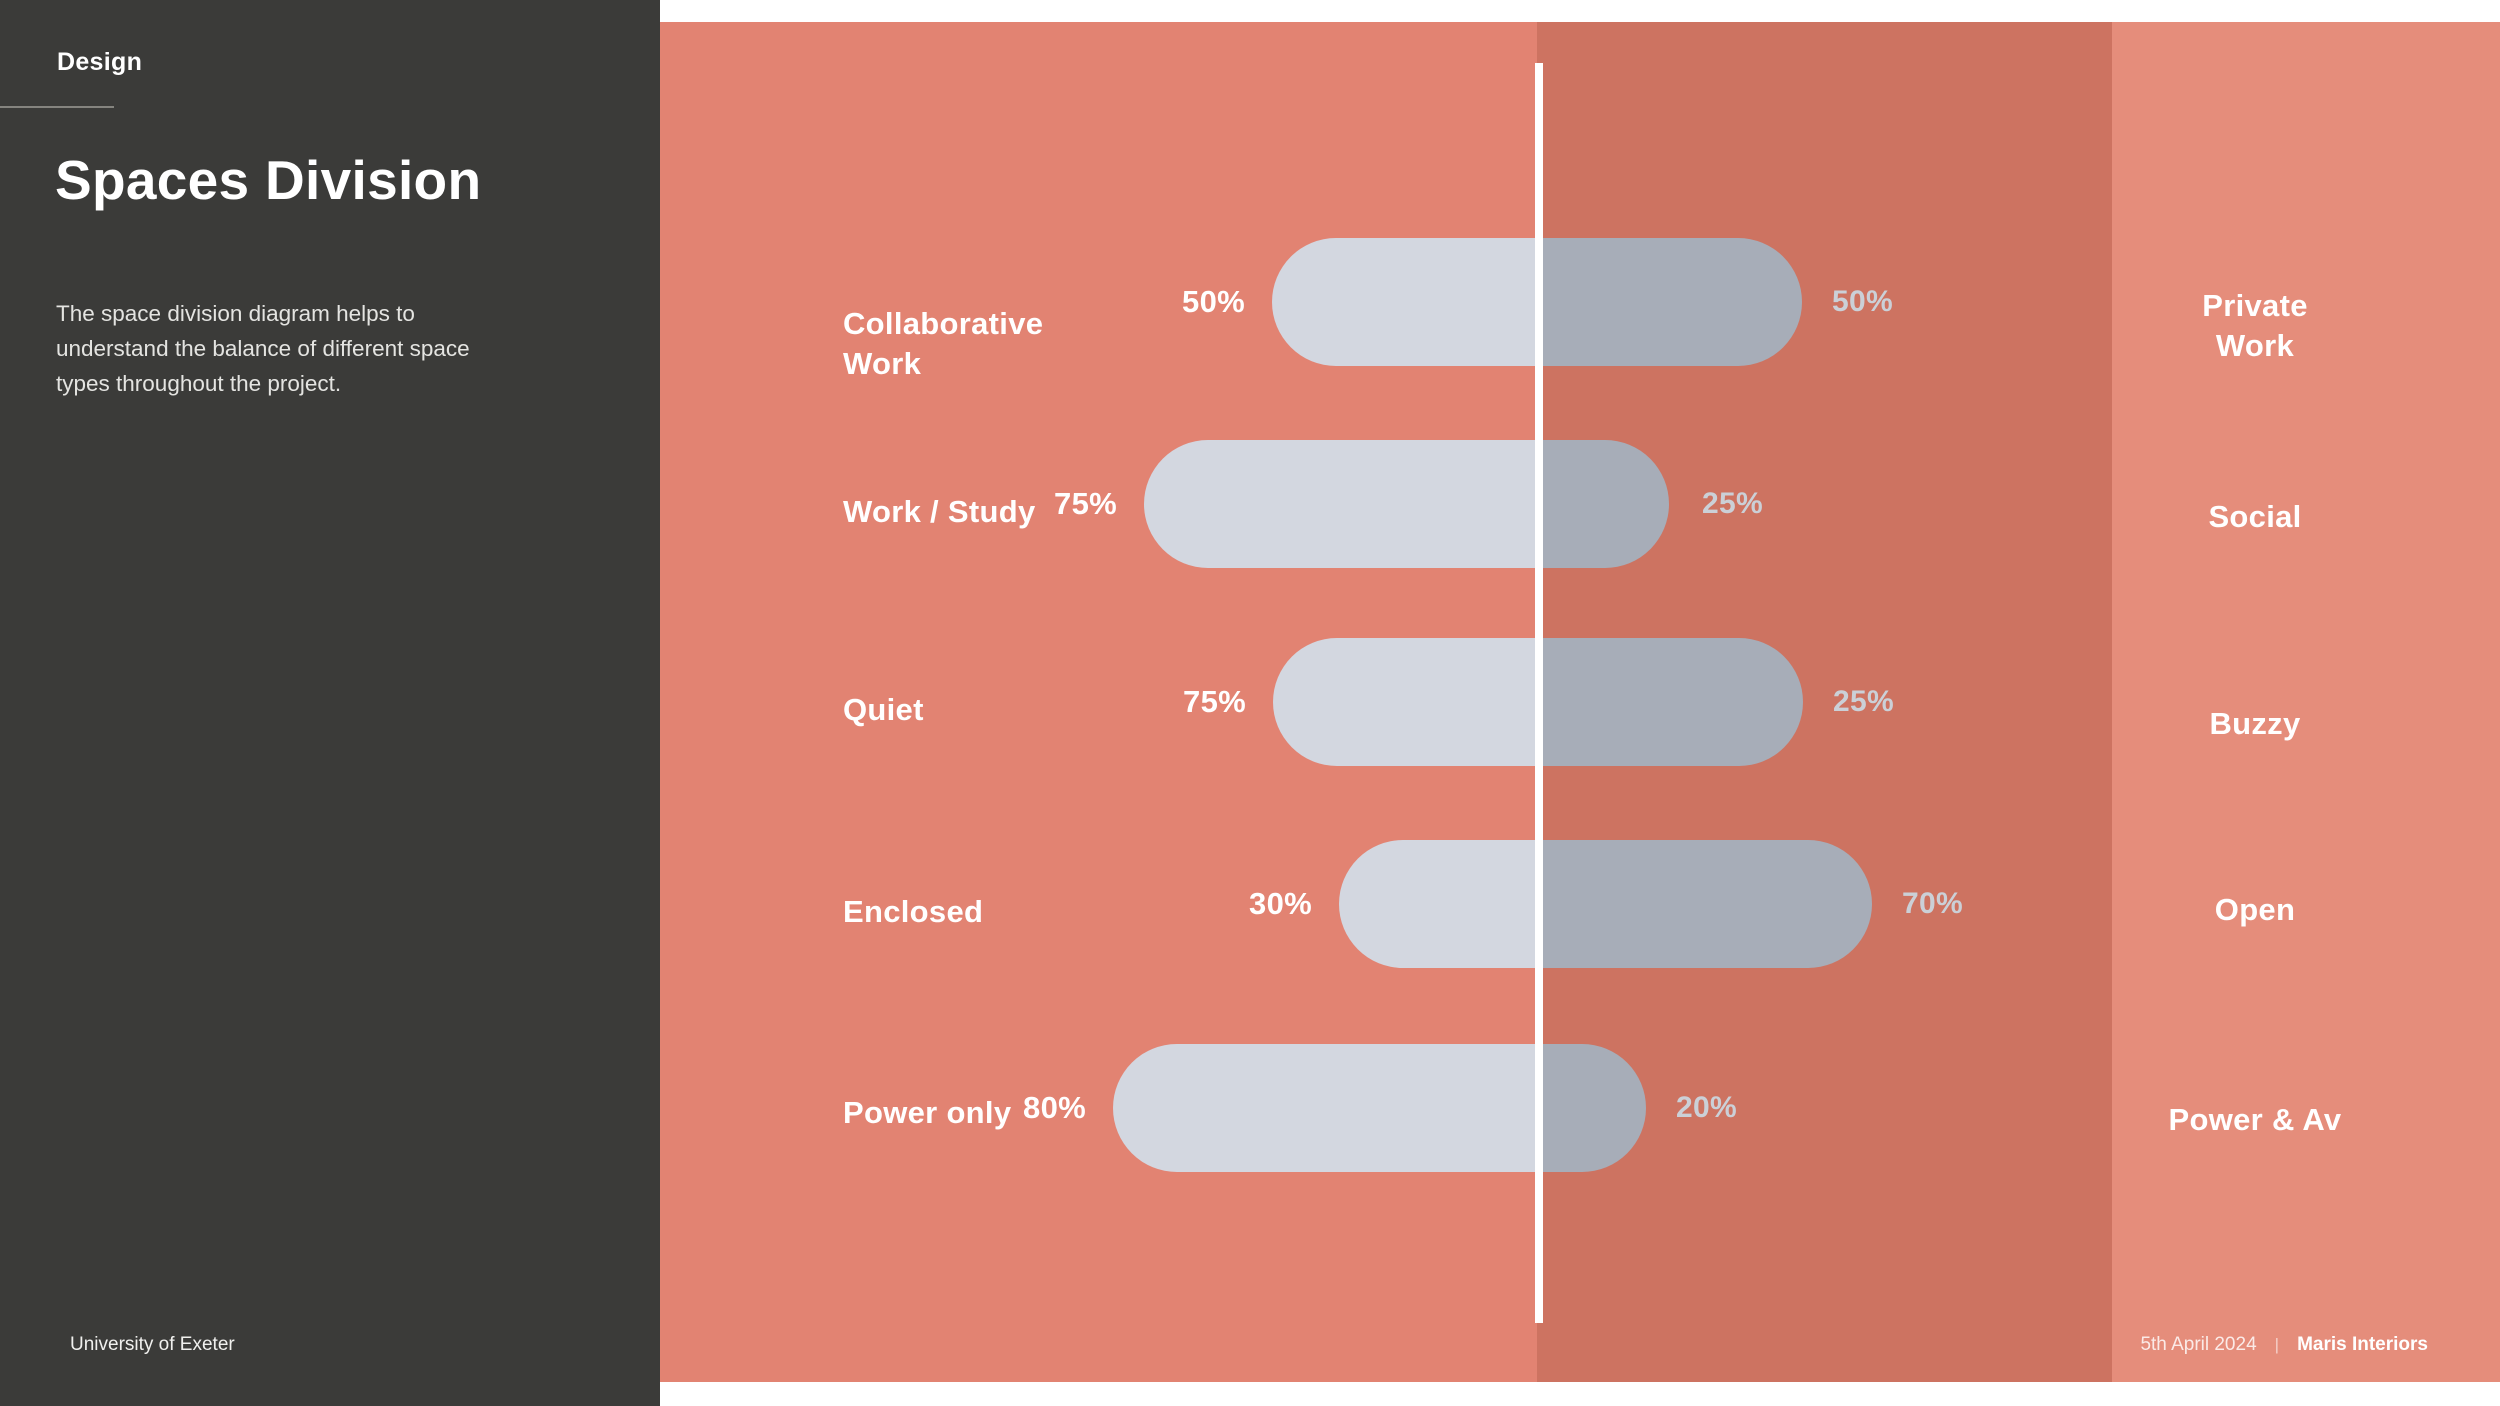 The width and height of the screenshot is (2500, 1406). Describe the element at coordinates (57, 107) in the screenshot. I see `eyebrow-underline` at that location.